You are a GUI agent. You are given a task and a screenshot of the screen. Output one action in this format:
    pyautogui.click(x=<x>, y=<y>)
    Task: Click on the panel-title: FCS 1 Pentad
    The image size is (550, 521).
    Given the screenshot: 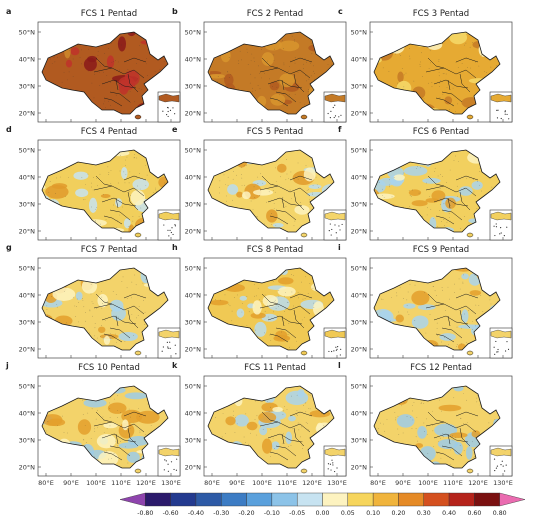 What is the action you would take?
    pyautogui.click(x=109, y=14)
    